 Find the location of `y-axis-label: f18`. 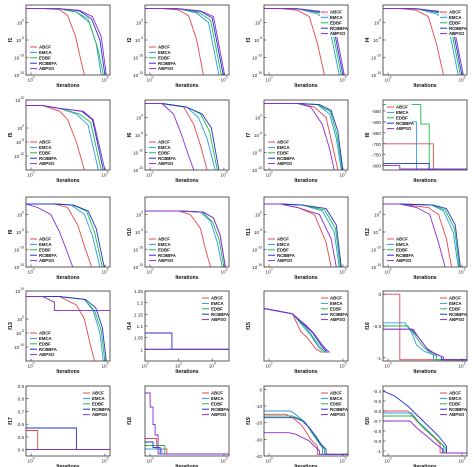

y-axis-label: f18 is located at coordinates (130, 421).